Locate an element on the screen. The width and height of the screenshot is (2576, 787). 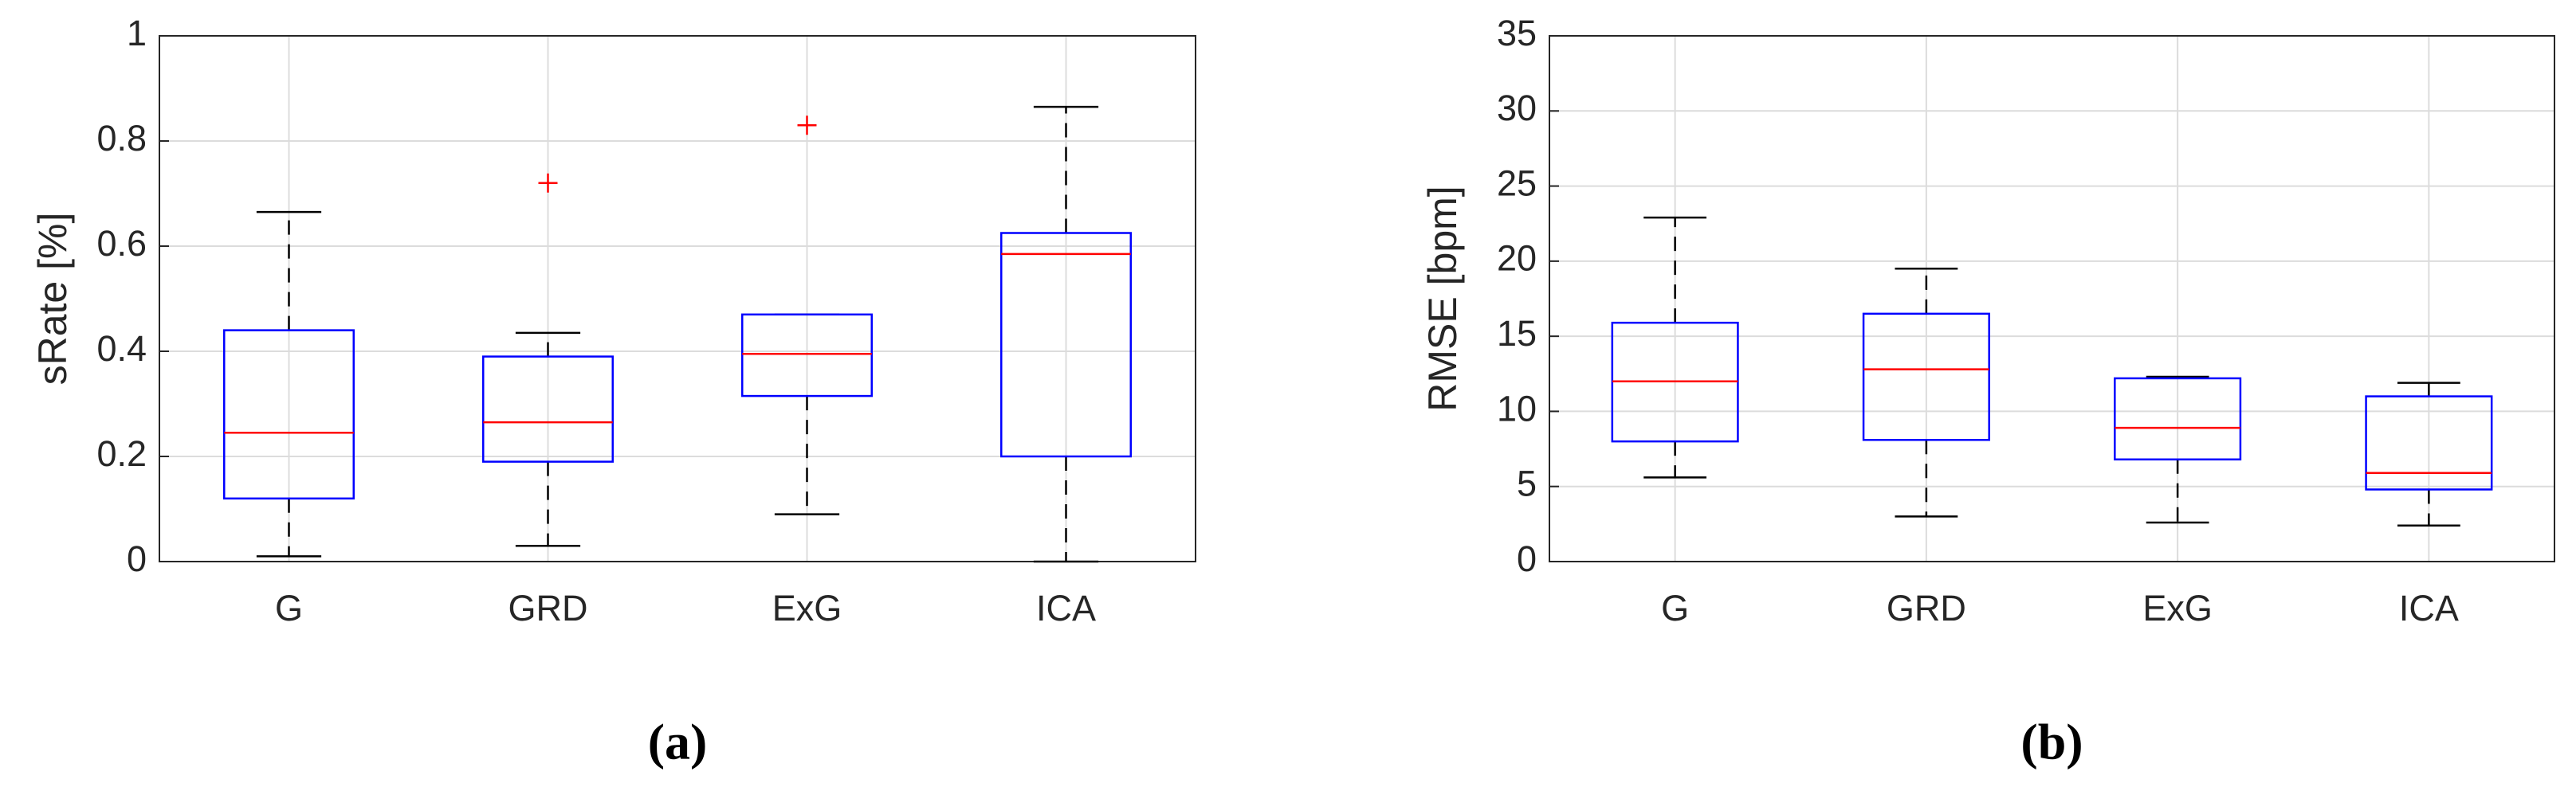
y-axis-label: sRate [%] is located at coordinates (52, 299).